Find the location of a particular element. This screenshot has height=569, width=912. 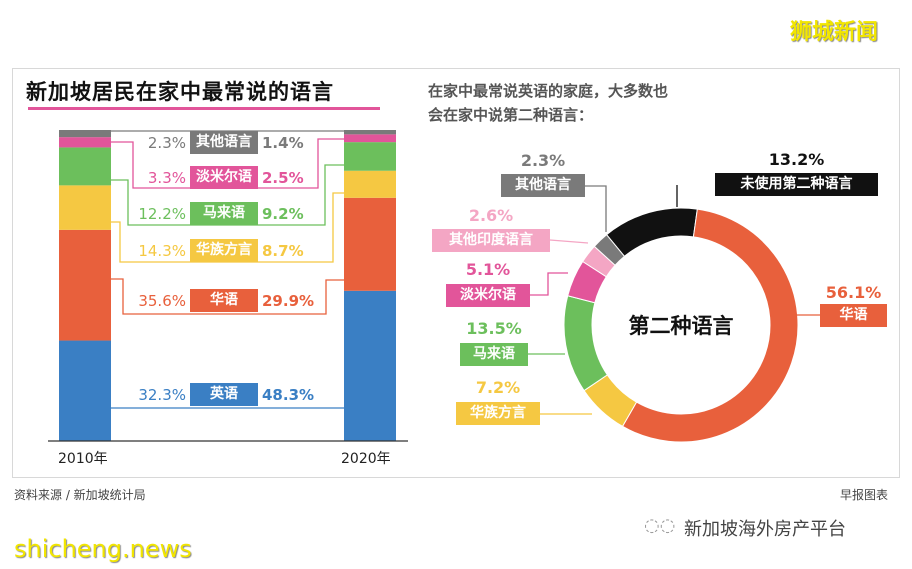

value-2010: 2.3% is located at coordinates (166, 143).